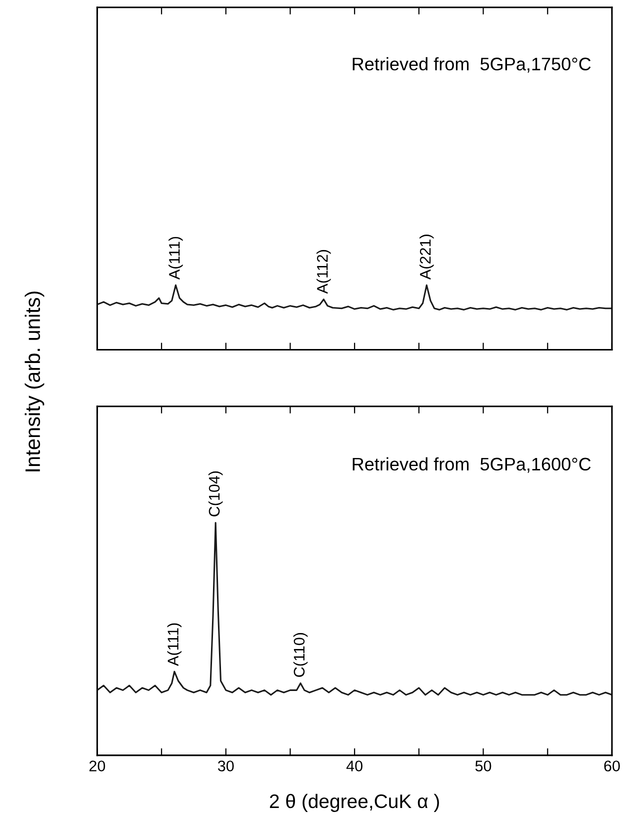 The image size is (627, 821). What do you see at coordinates (354, 803) in the screenshot?
I see `x-axis-title: 2 θ (degree,CuK α )` at bounding box center [354, 803].